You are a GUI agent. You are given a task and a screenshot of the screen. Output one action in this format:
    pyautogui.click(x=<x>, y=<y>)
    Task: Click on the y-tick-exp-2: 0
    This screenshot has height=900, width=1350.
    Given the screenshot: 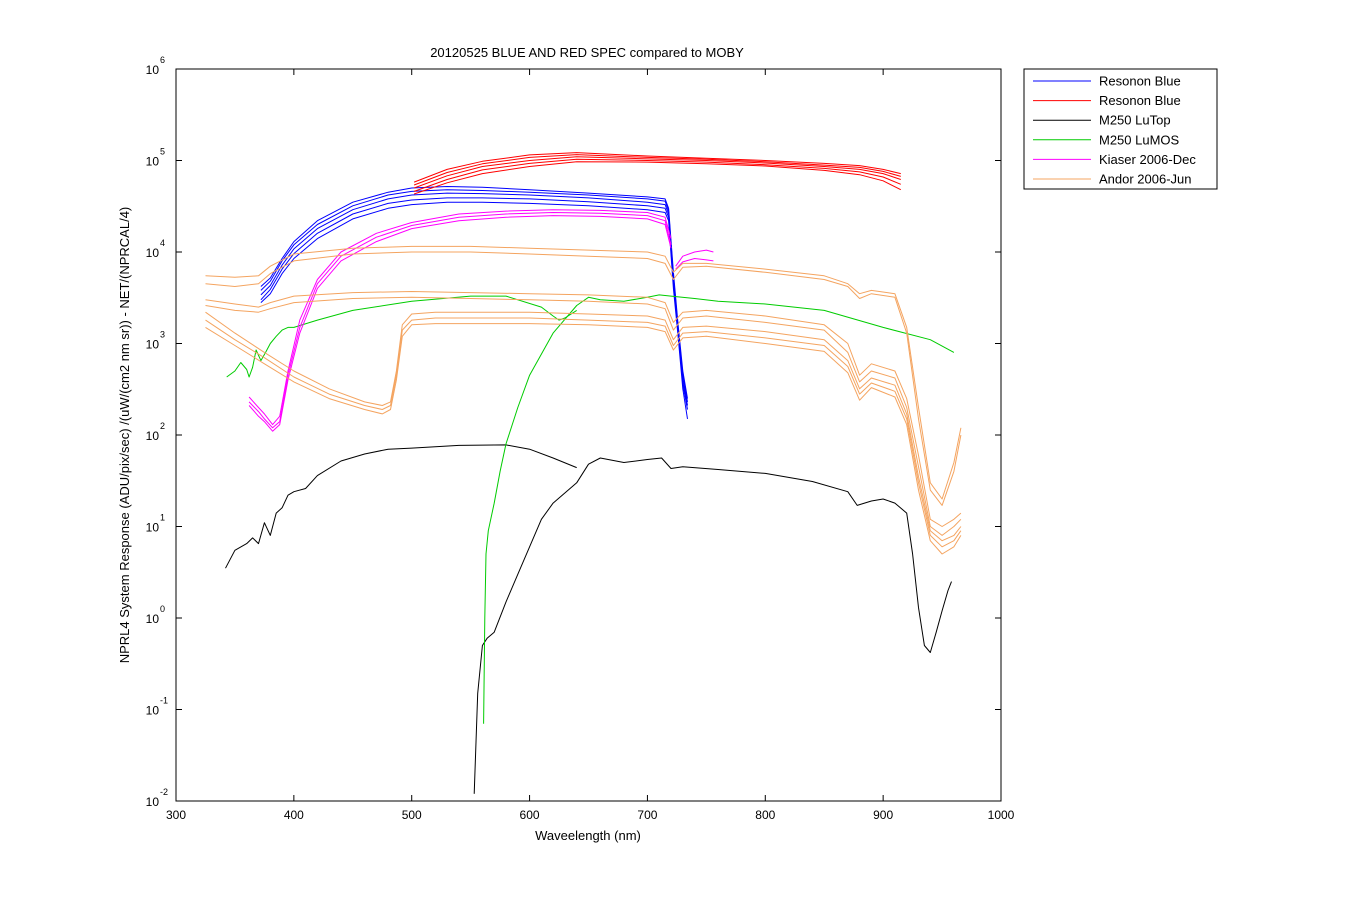 What is the action you would take?
    pyautogui.click(x=162, y=609)
    